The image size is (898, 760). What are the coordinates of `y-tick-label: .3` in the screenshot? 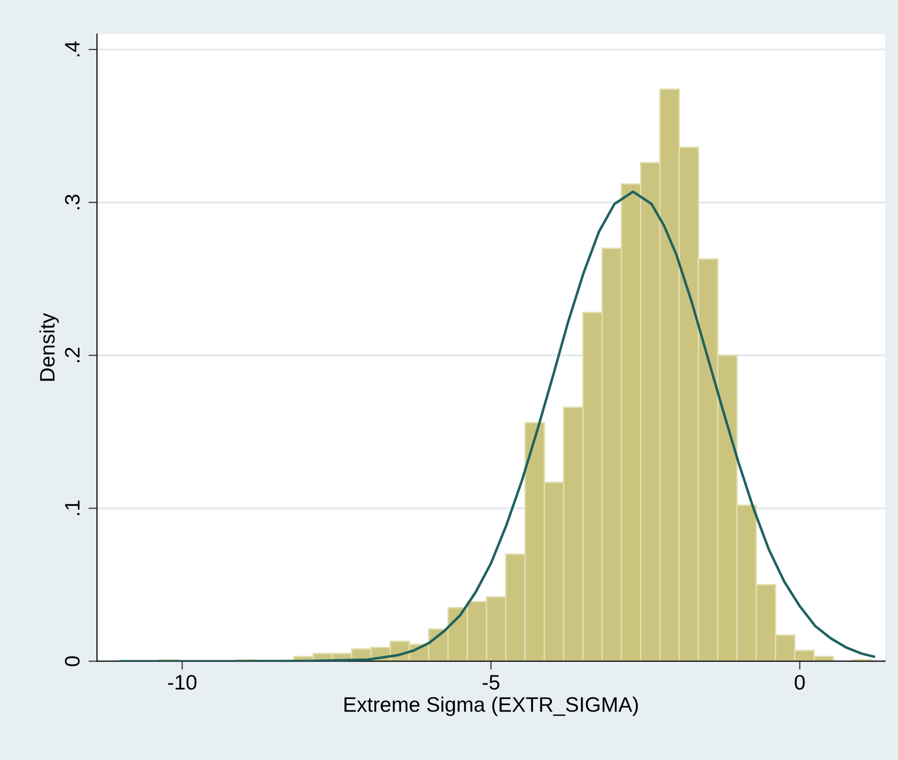 It's located at (72, 202).